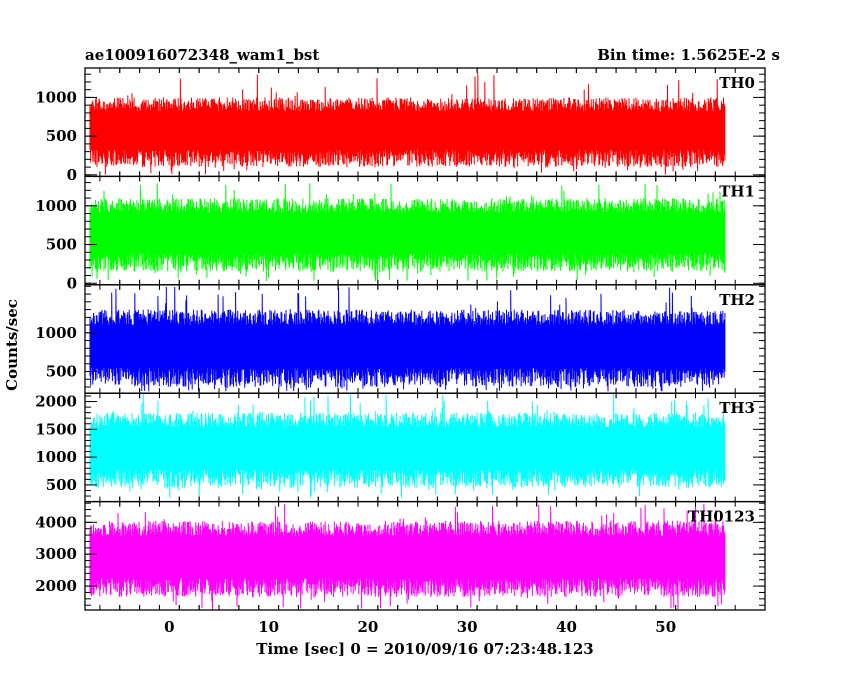 Image resolution: width=850 pixels, height=680 pixels. What do you see at coordinates (367, 627) in the screenshot?
I see `x-tick-label-20: 20` at bounding box center [367, 627].